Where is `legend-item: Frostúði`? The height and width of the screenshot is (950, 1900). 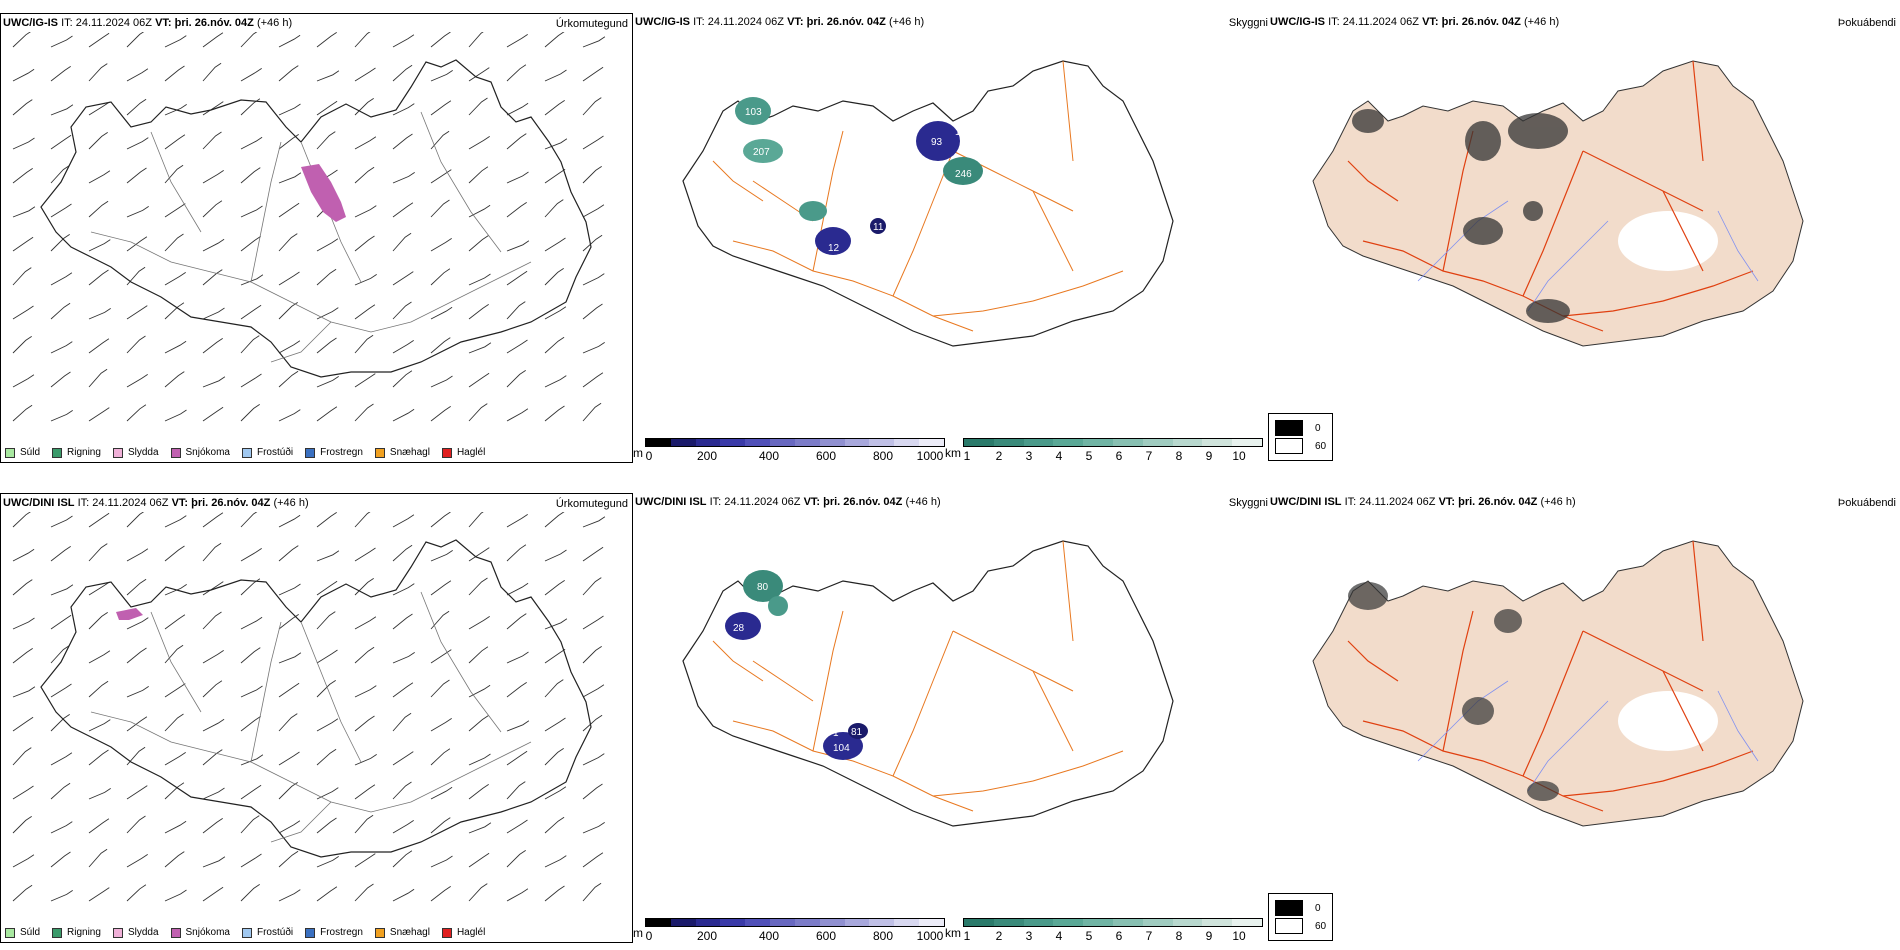
legend-item: Frostúði is located at coordinates (267, 932).